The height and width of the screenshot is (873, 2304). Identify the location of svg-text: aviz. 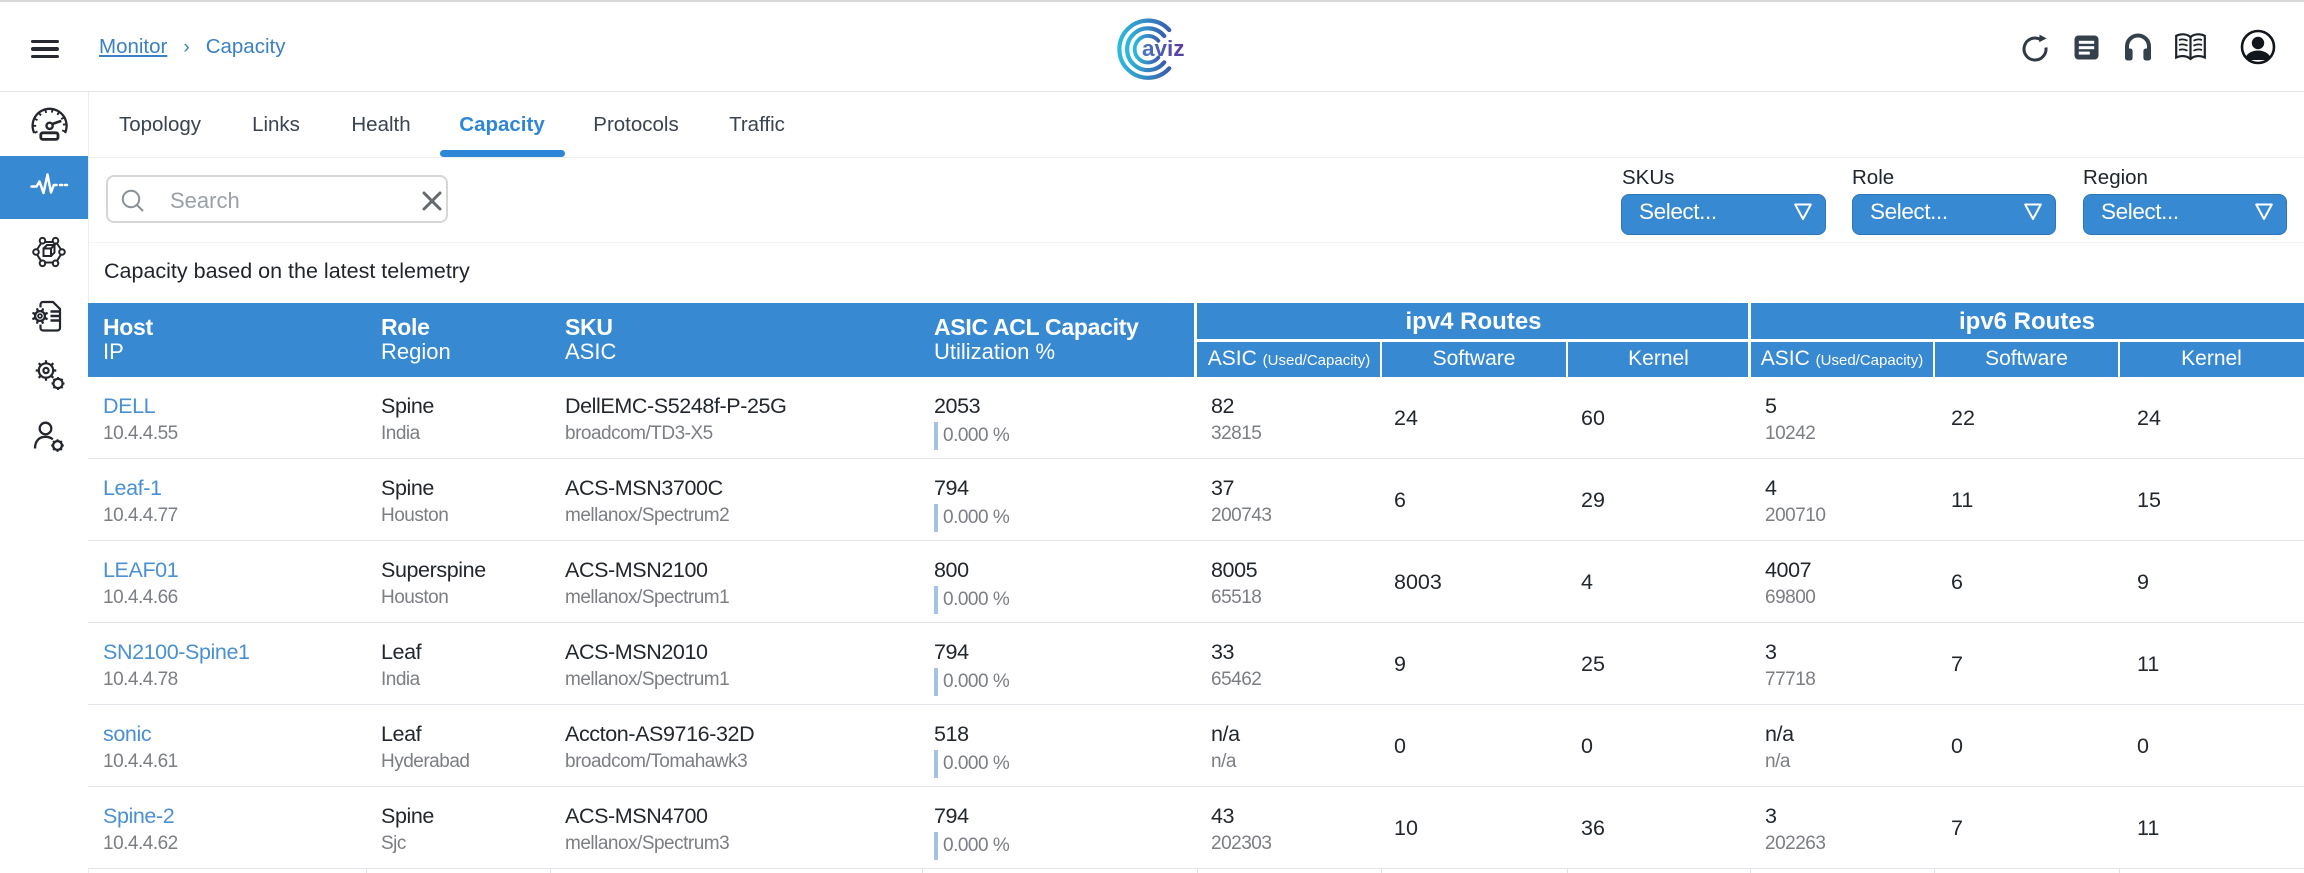
(1163, 48).